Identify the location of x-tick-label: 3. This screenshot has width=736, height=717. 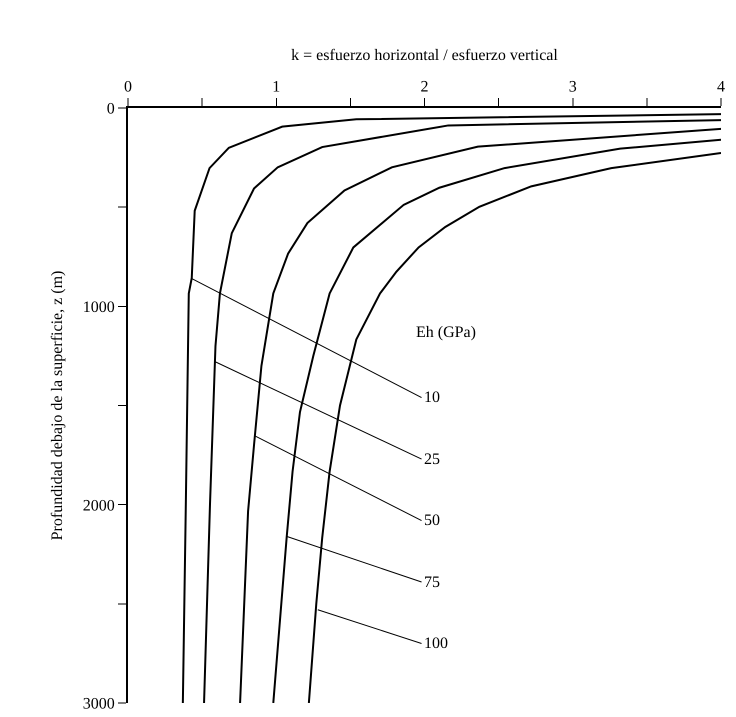
(572, 87).